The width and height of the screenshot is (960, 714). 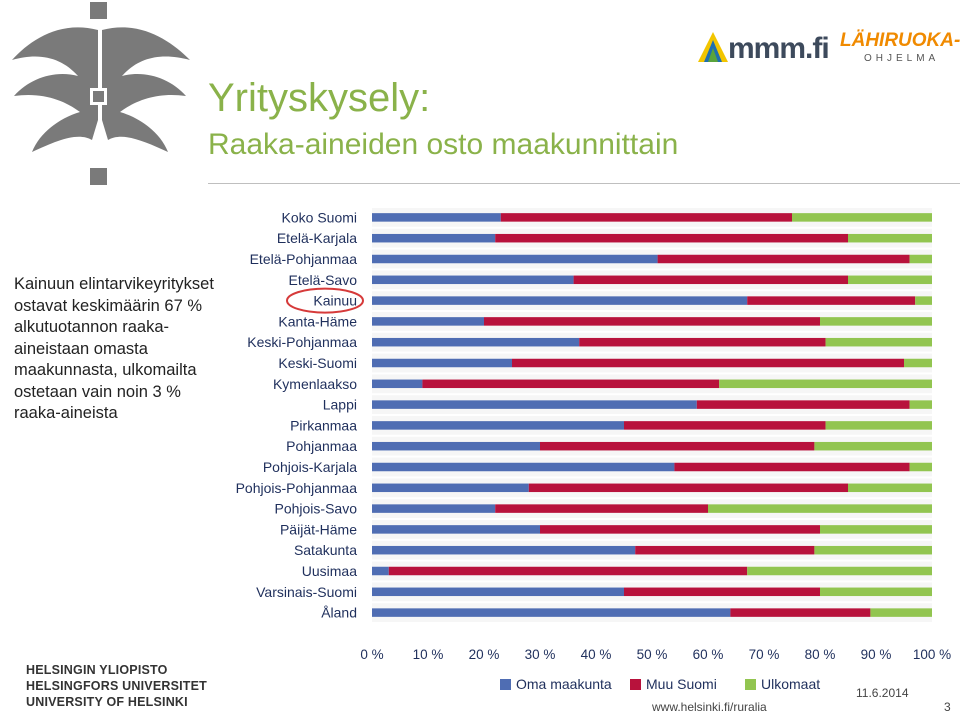 I want to click on category-label-varsinais-suomi: Varsinais-Suomi, so click(x=306, y=592).